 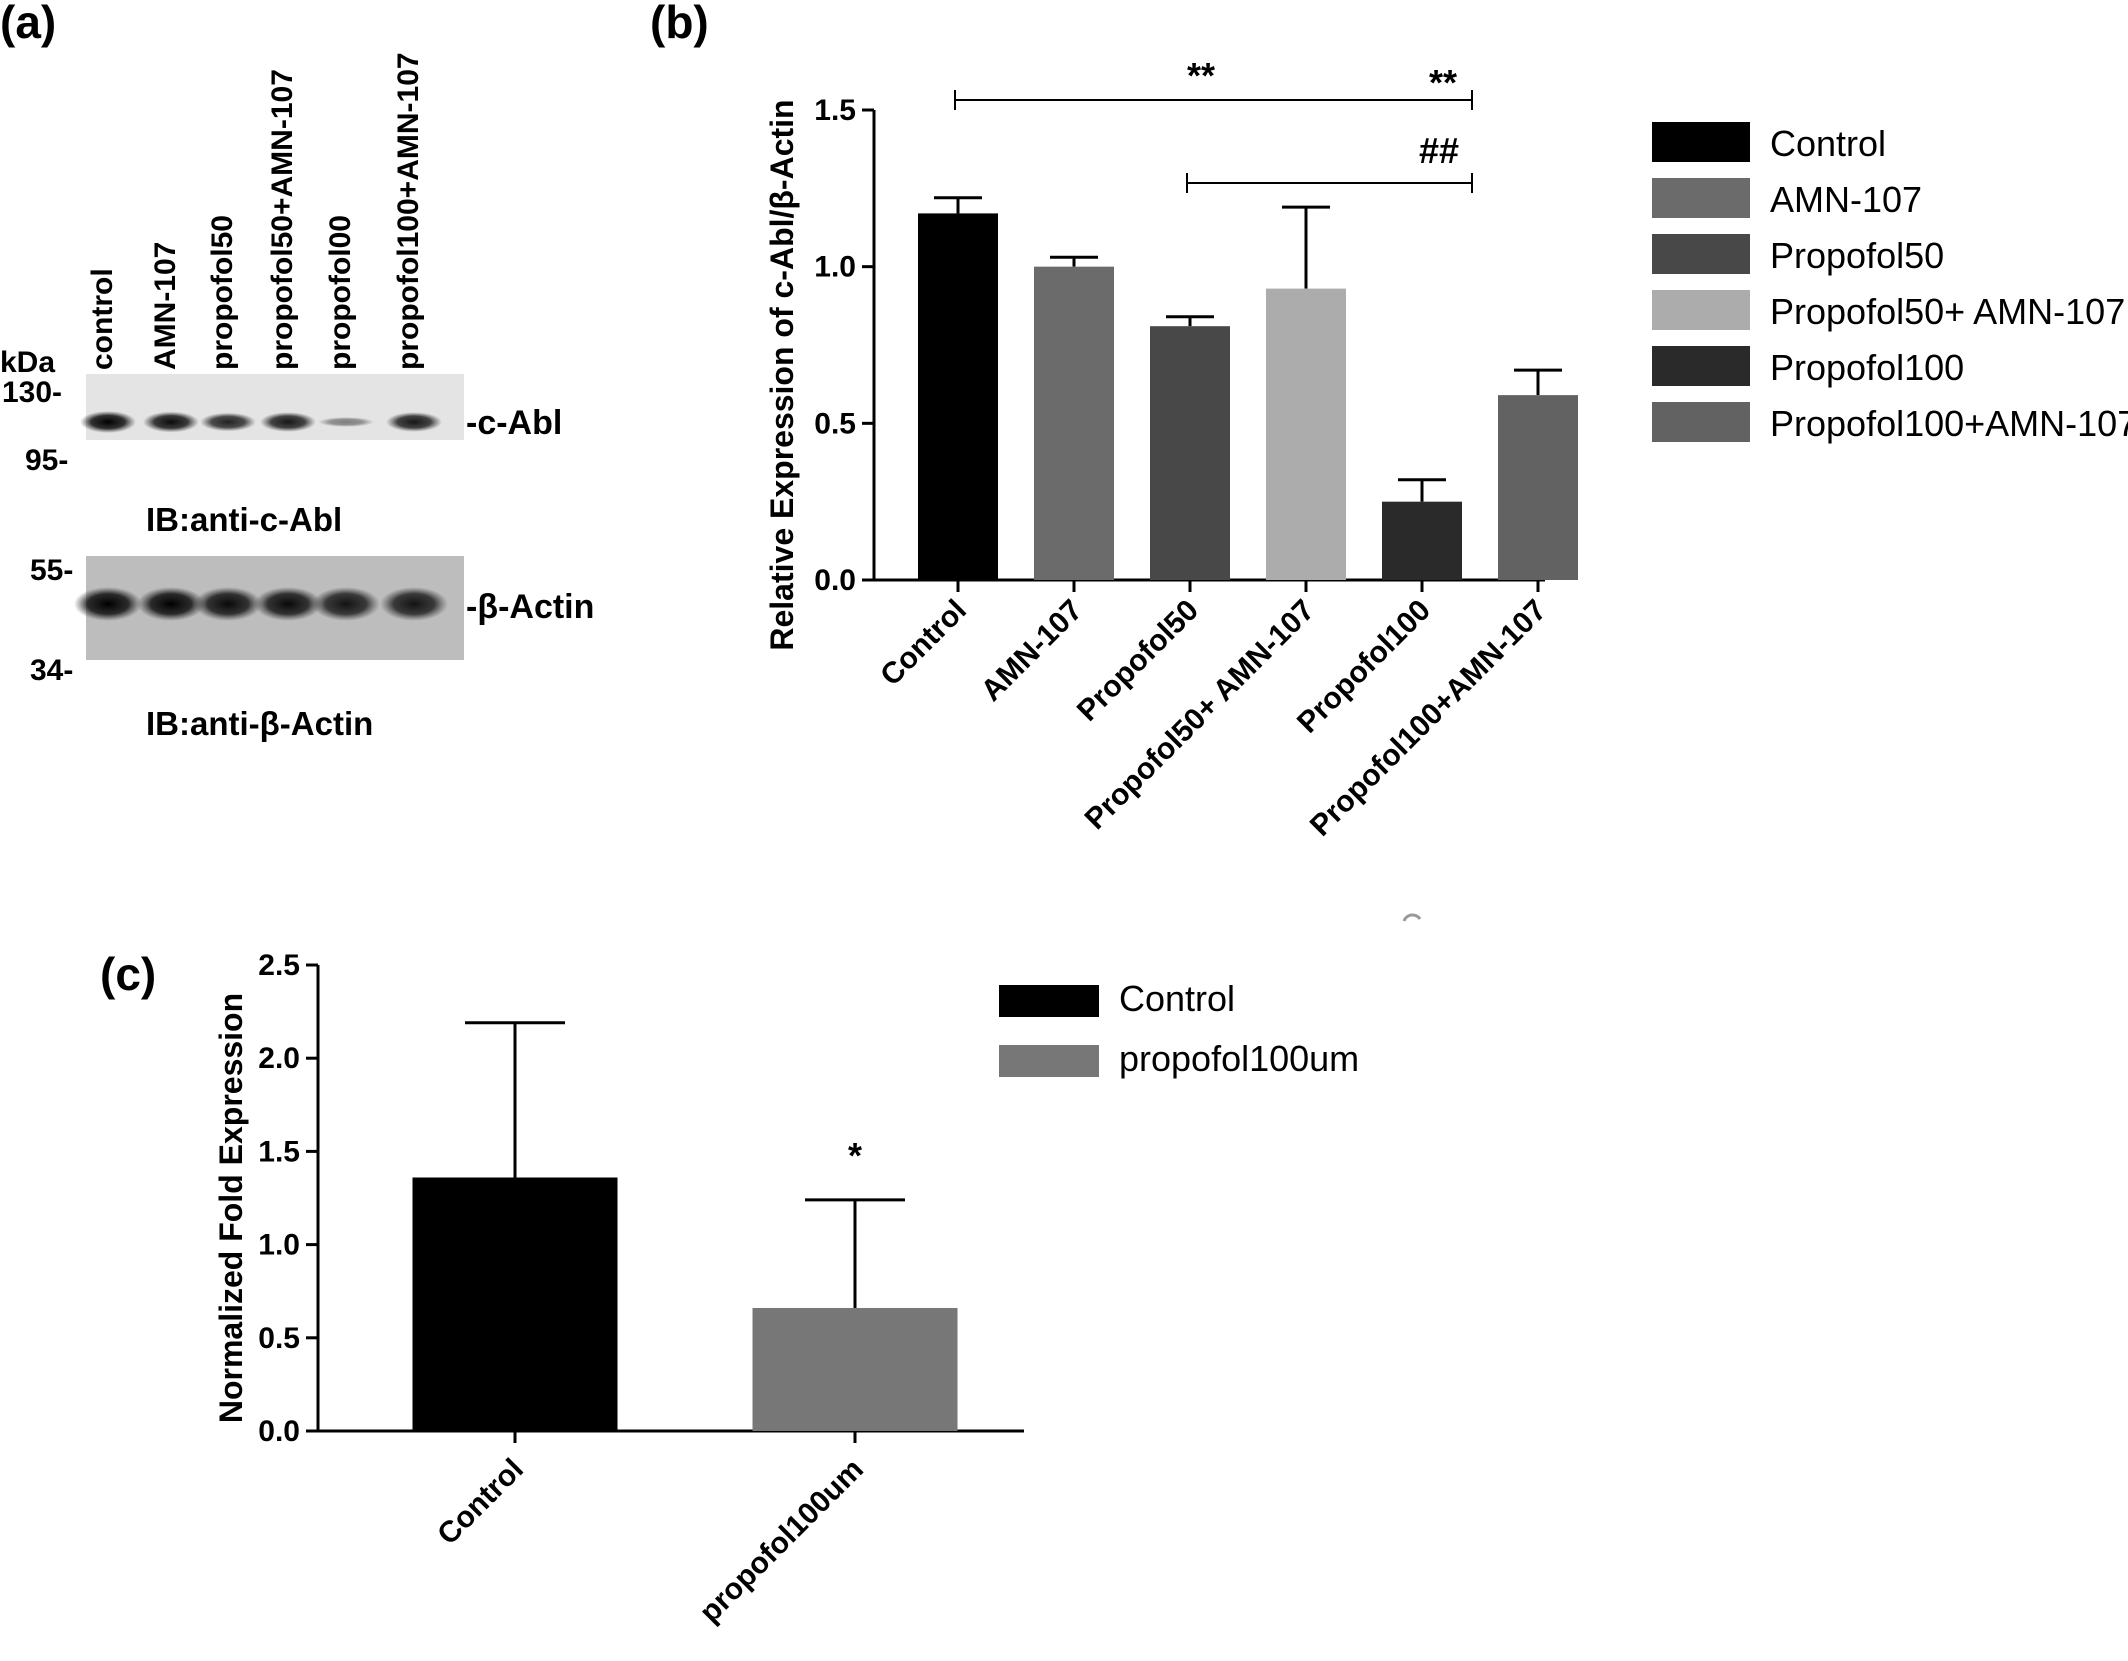 I want to click on legend-label-propofol100um: propofol100um, so click(x=1239, y=1058).